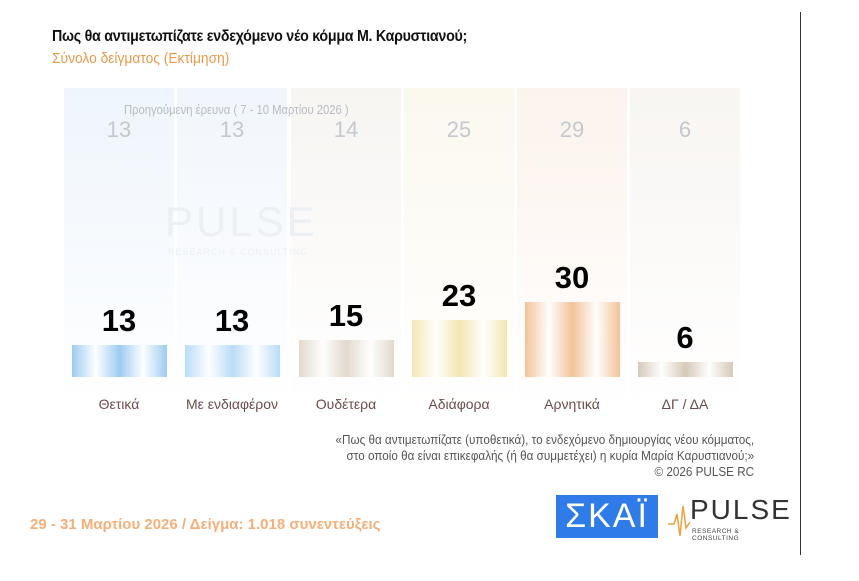 The image size is (859, 581). What do you see at coordinates (800, 283) in the screenshot?
I see `divider` at bounding box center [800, 283].